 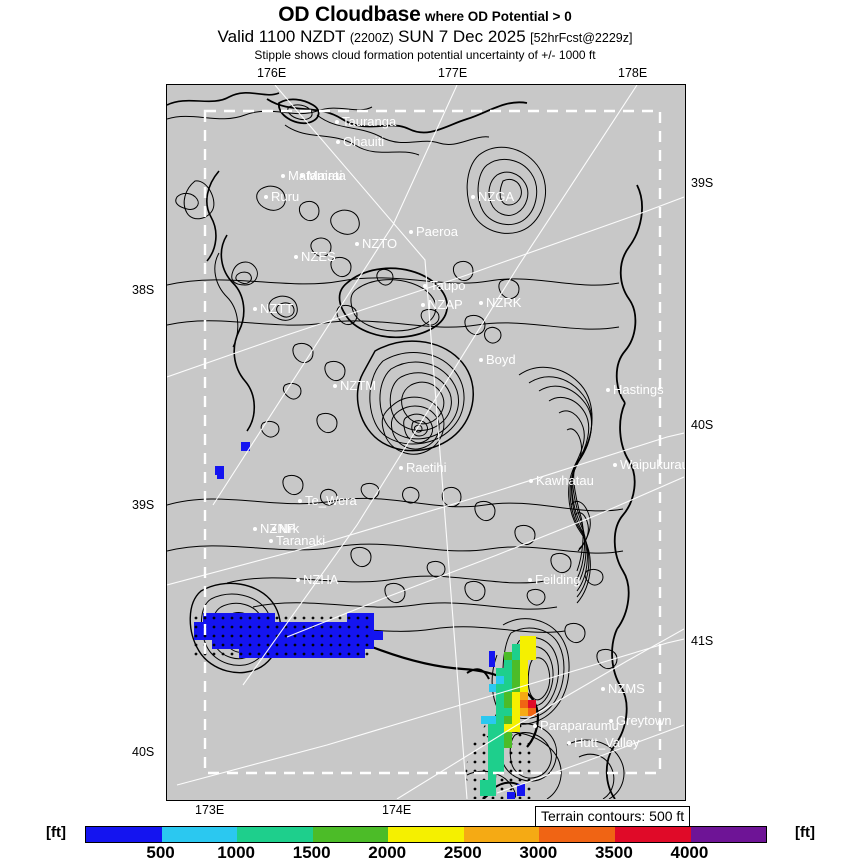 What do you see at coordinates (236, 852) in the screenshot?
I see `colorbar-tick: 1000` at bounding box center [236, 852].